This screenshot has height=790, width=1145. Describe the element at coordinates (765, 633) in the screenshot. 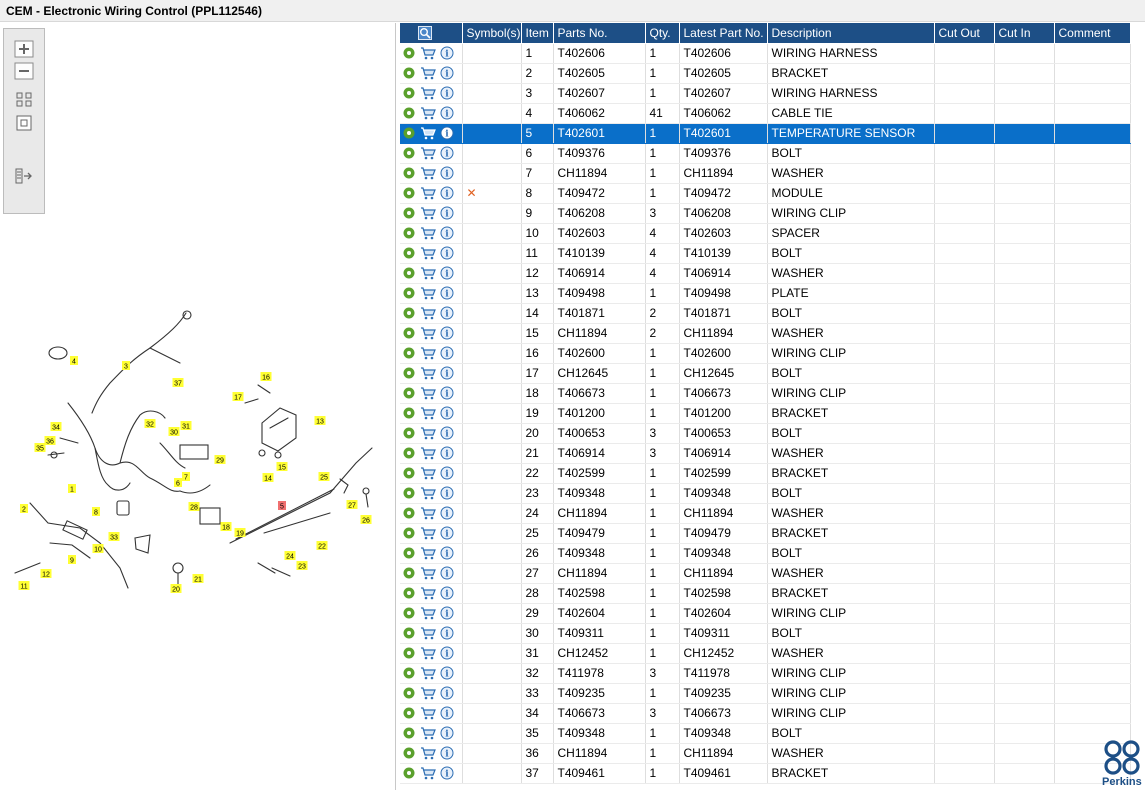

I see `table-row: i 30 T409311 1 T409311 BOLT` at that location.